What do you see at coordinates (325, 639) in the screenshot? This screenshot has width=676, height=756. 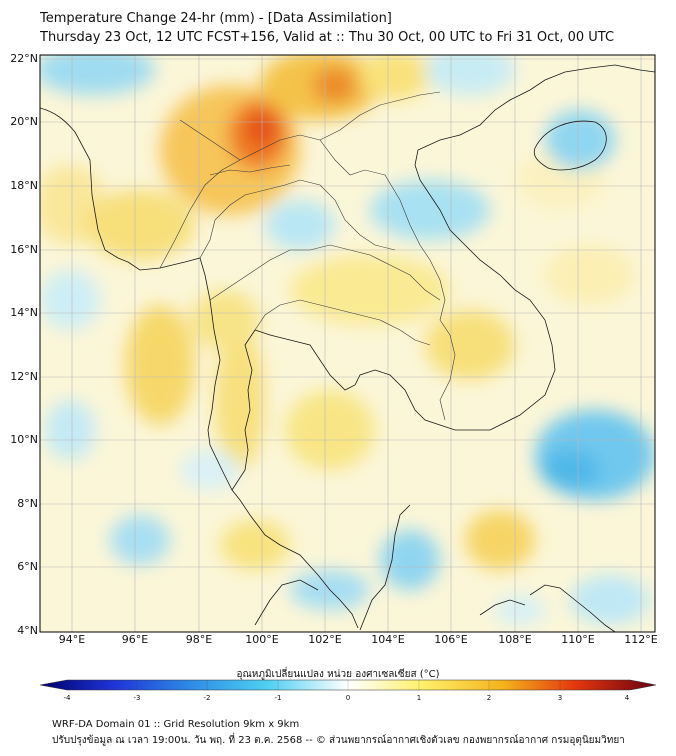 I see `lon-label: 102°E` at bounding box center [325, 639].